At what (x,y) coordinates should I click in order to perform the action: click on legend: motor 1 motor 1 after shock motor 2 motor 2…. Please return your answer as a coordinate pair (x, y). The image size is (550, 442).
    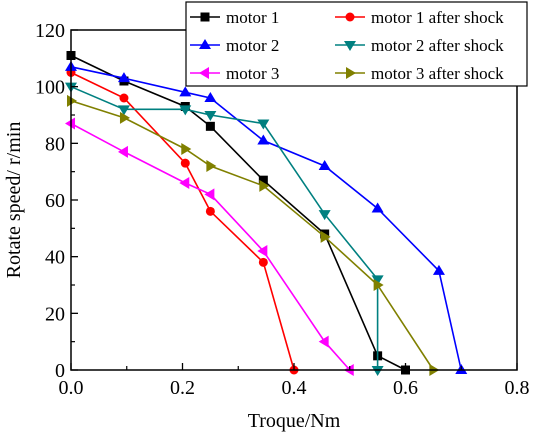
    Looking at the image, I should click on (356, 44).